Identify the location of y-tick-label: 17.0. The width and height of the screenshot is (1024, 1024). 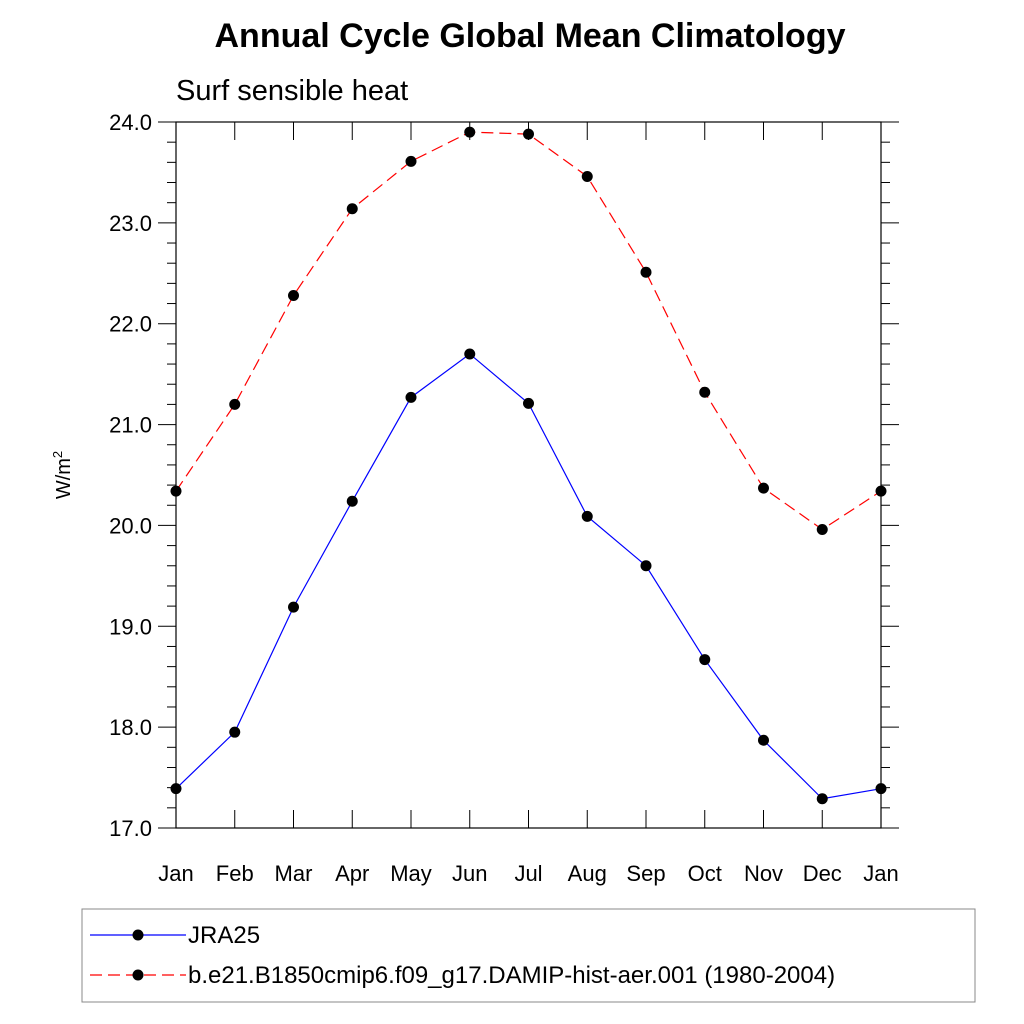
(130, 828).